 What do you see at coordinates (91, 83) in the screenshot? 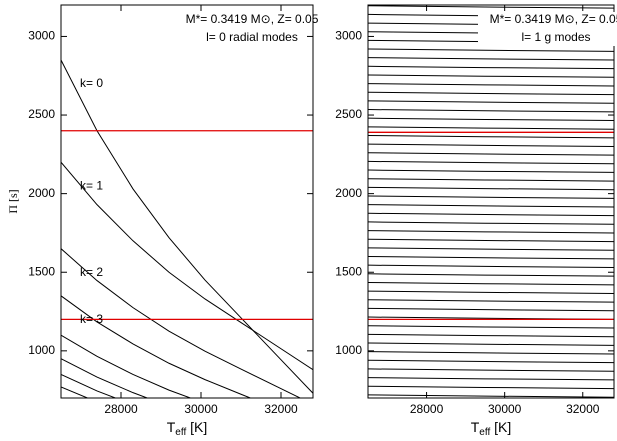
I see `mode-label: k= 0` at bounding box center [91, 83].